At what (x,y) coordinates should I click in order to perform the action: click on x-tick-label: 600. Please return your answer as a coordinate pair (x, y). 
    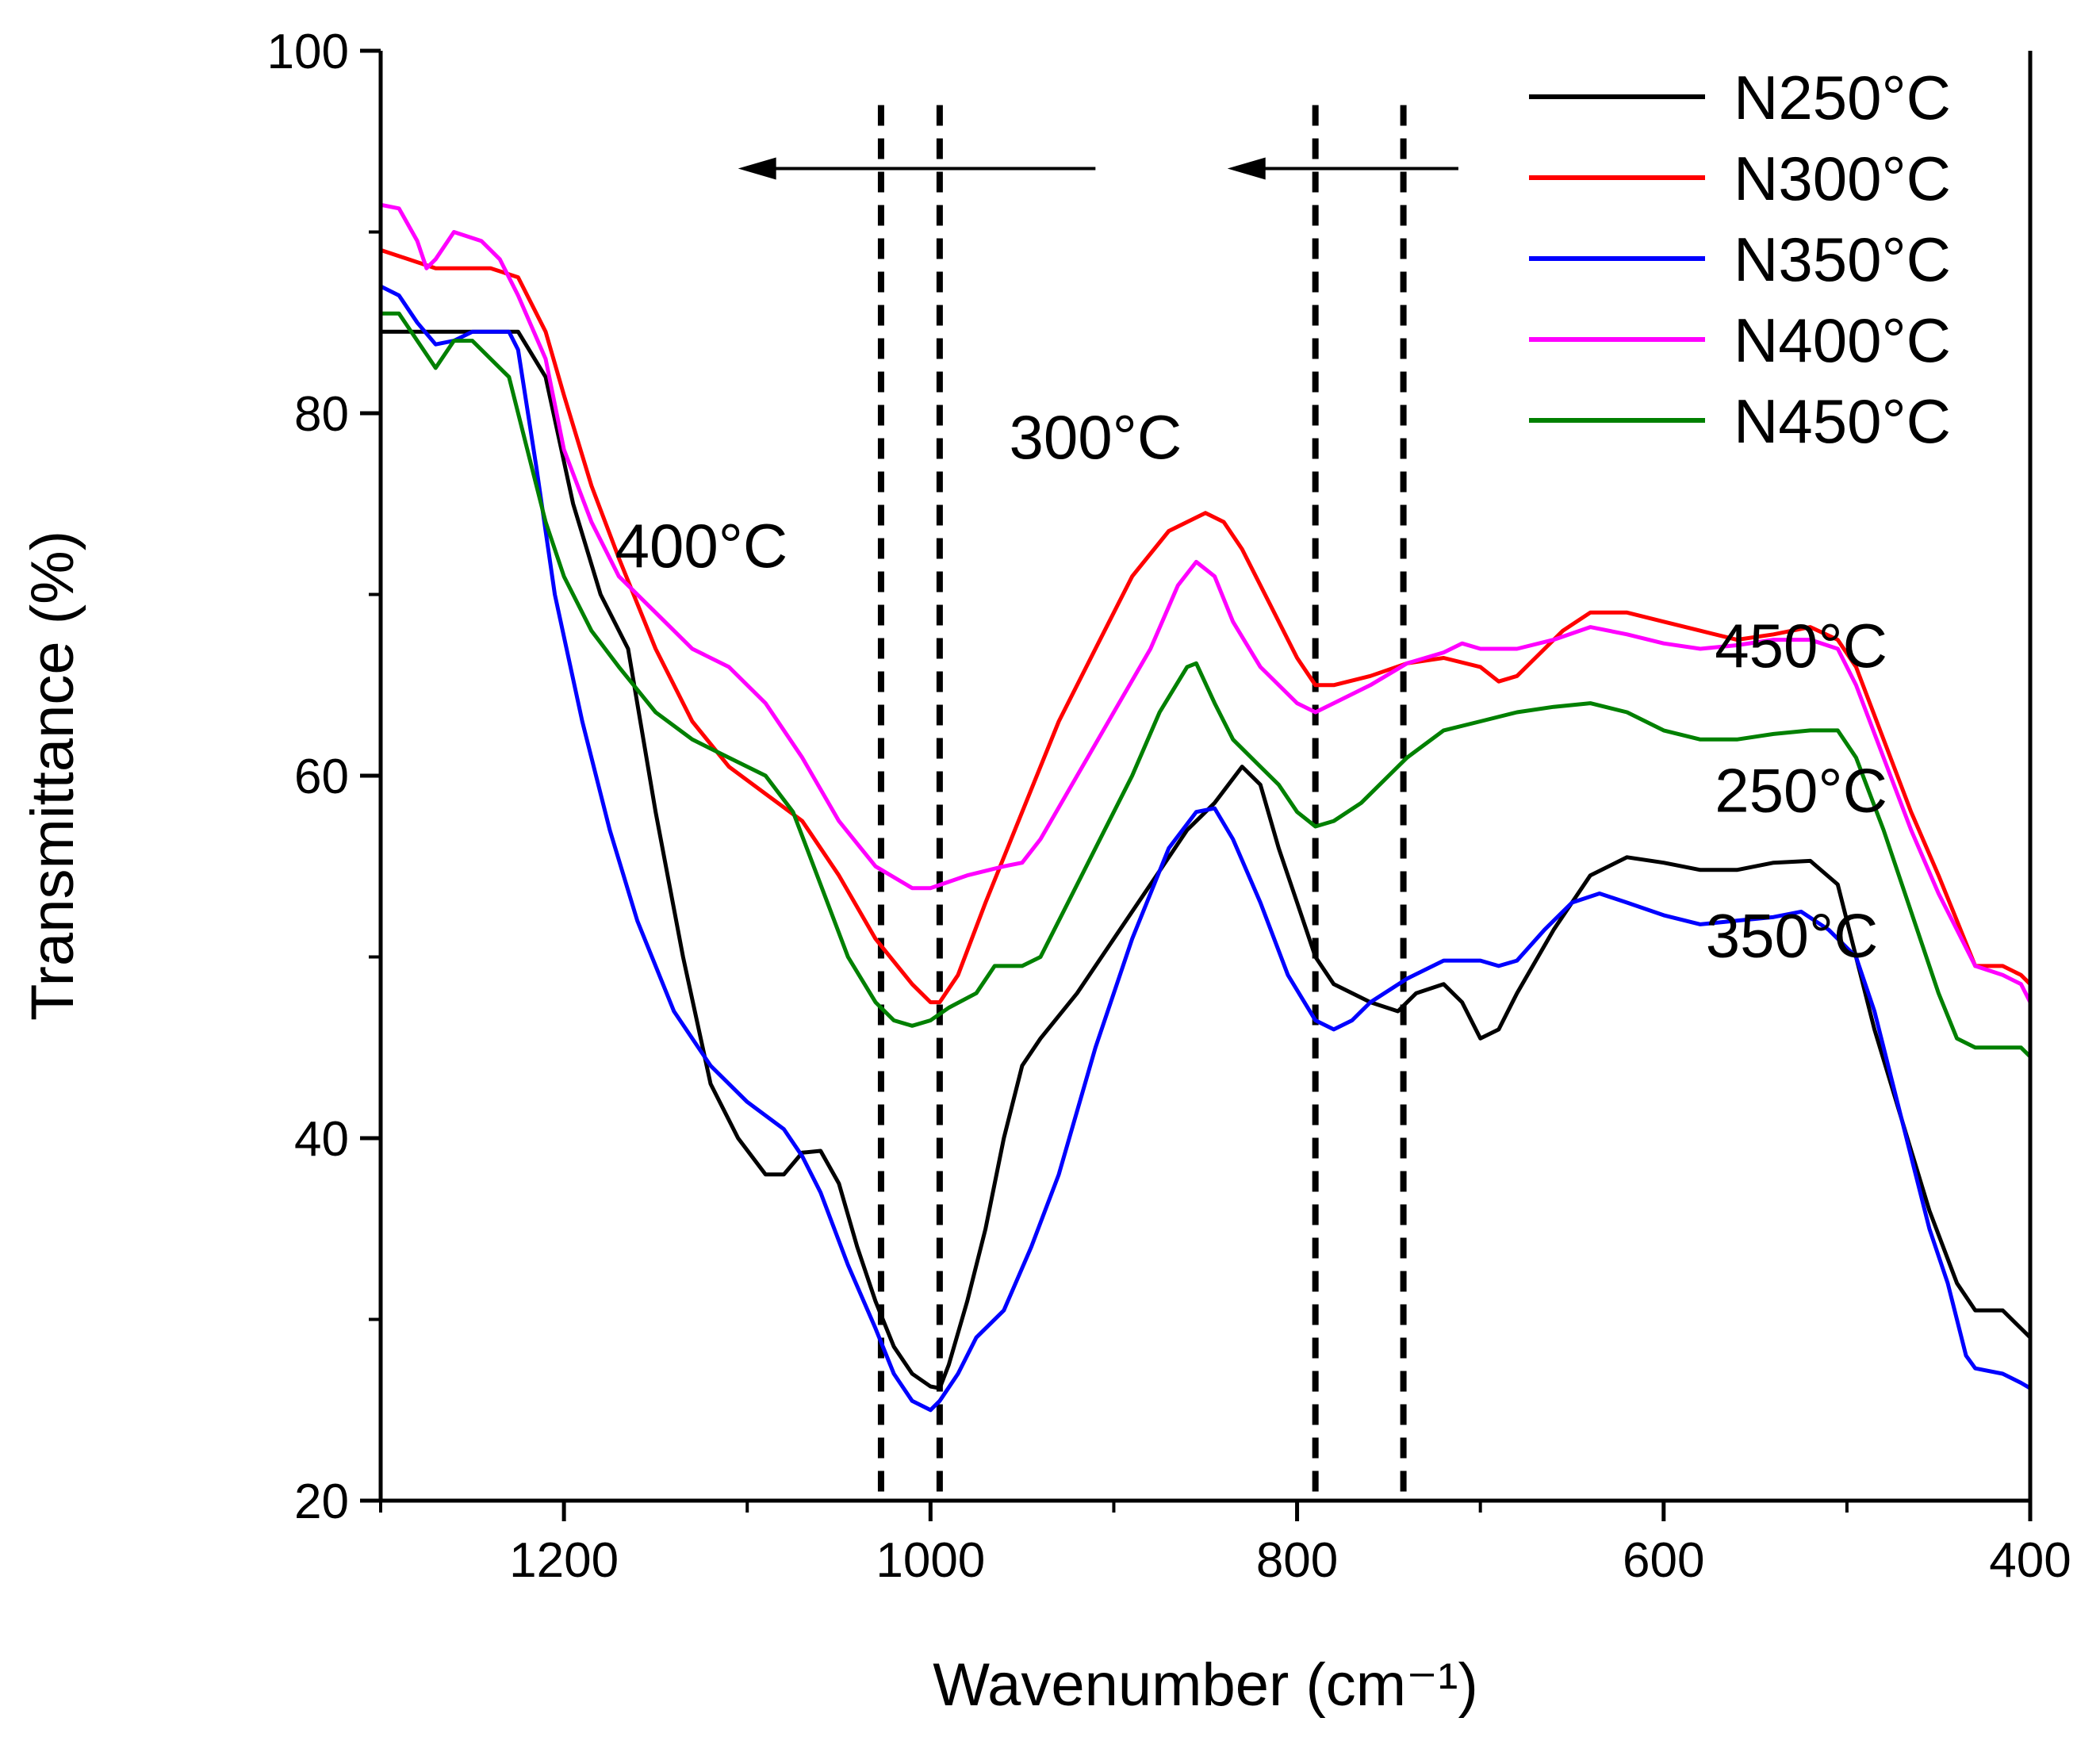
    Looking at the image, I should click on (1664, 1560).